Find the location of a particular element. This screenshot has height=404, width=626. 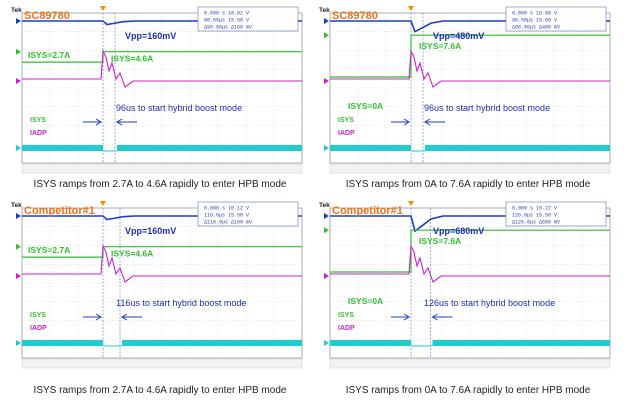

measurement-row: Δ126.0µs Δ680 mV is located at coordinates (536, 223).